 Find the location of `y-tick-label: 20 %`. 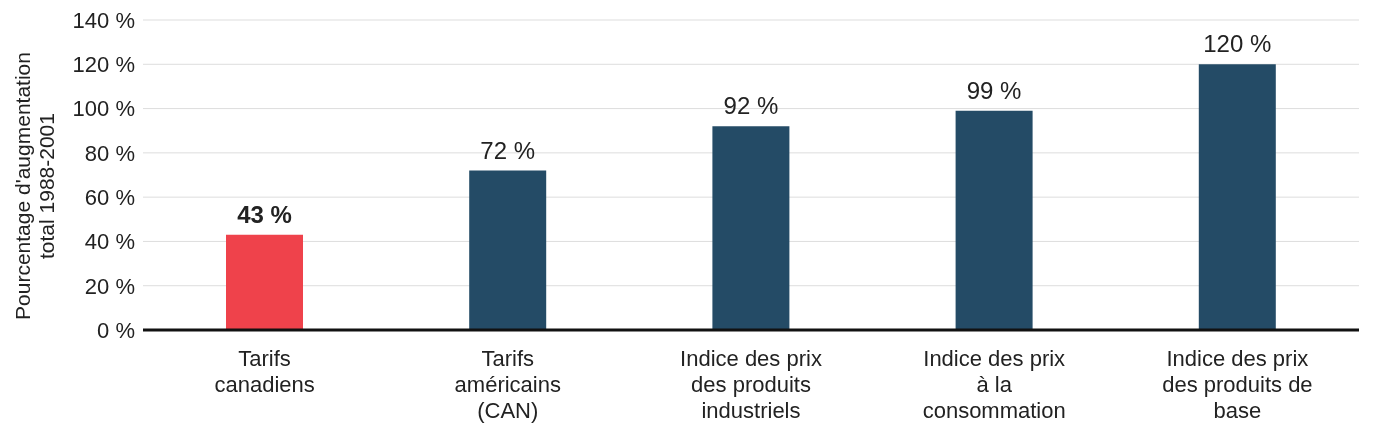

y-tick-label: 20 % is located at coordinates (109, 286).